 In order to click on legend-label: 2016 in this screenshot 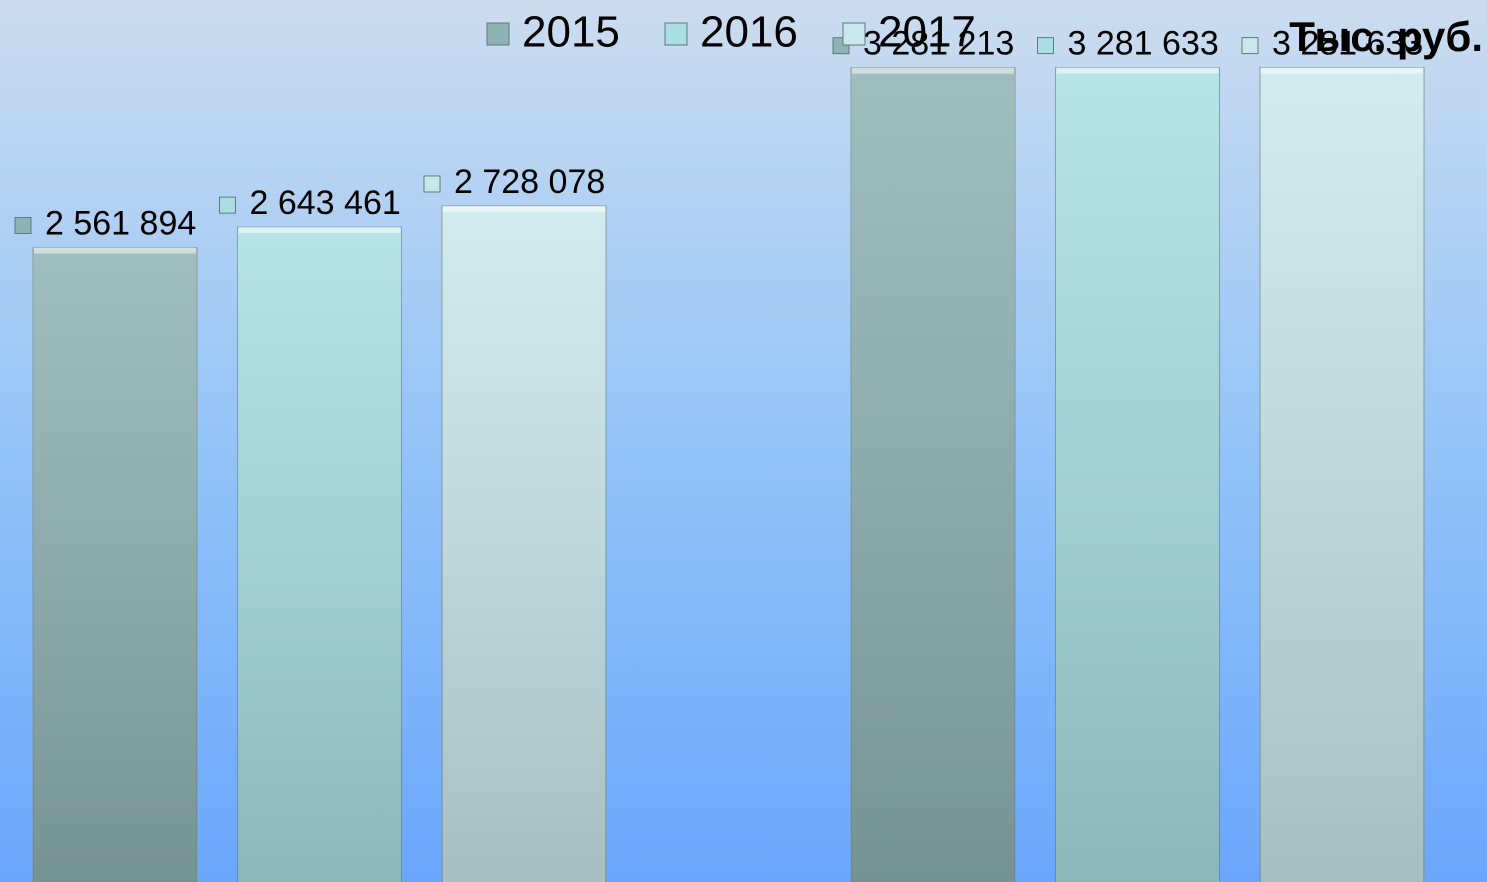, I will do `click(749, 32)`.